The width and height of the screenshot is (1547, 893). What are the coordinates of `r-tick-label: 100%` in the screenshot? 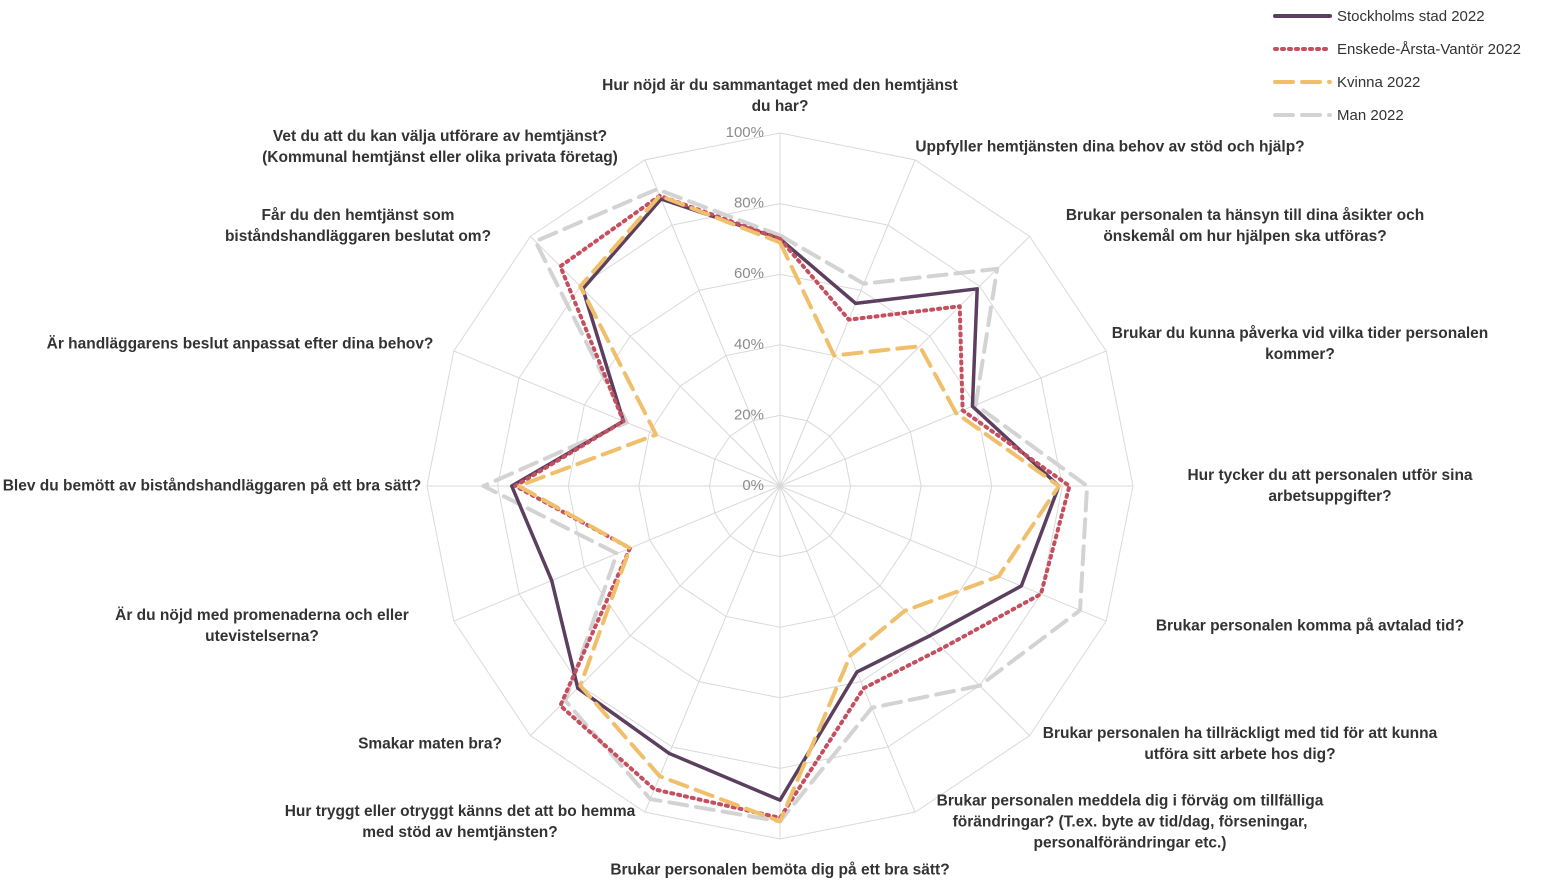 It's located at (745, 132).